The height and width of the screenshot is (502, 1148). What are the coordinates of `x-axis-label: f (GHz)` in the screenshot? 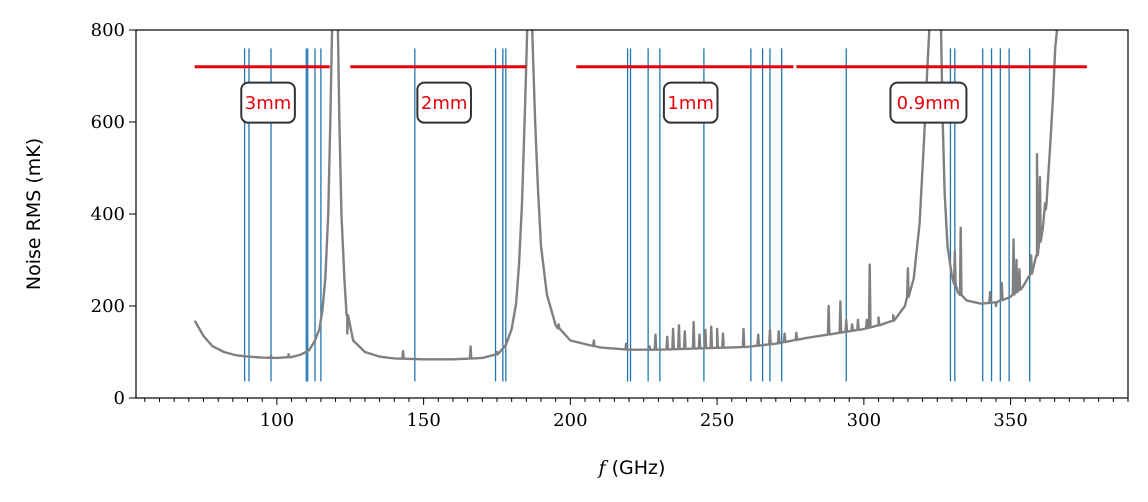 It's located at (631, 468).